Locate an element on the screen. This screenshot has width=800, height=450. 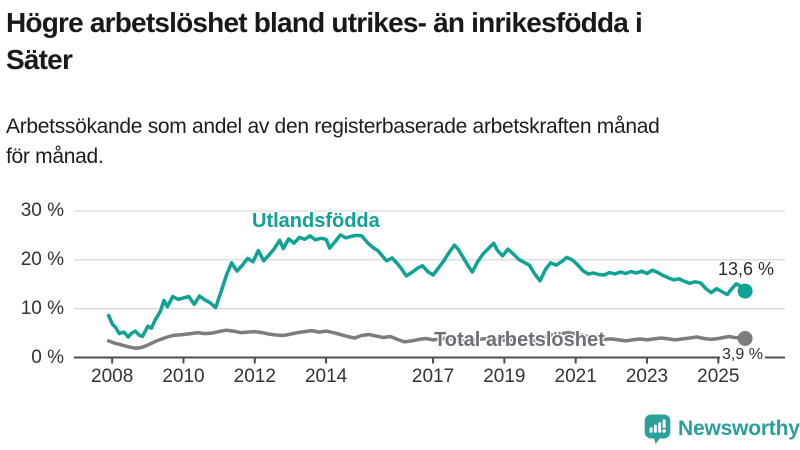
x-axis-tick-label: 2023 is located at coordinates (647, 376).